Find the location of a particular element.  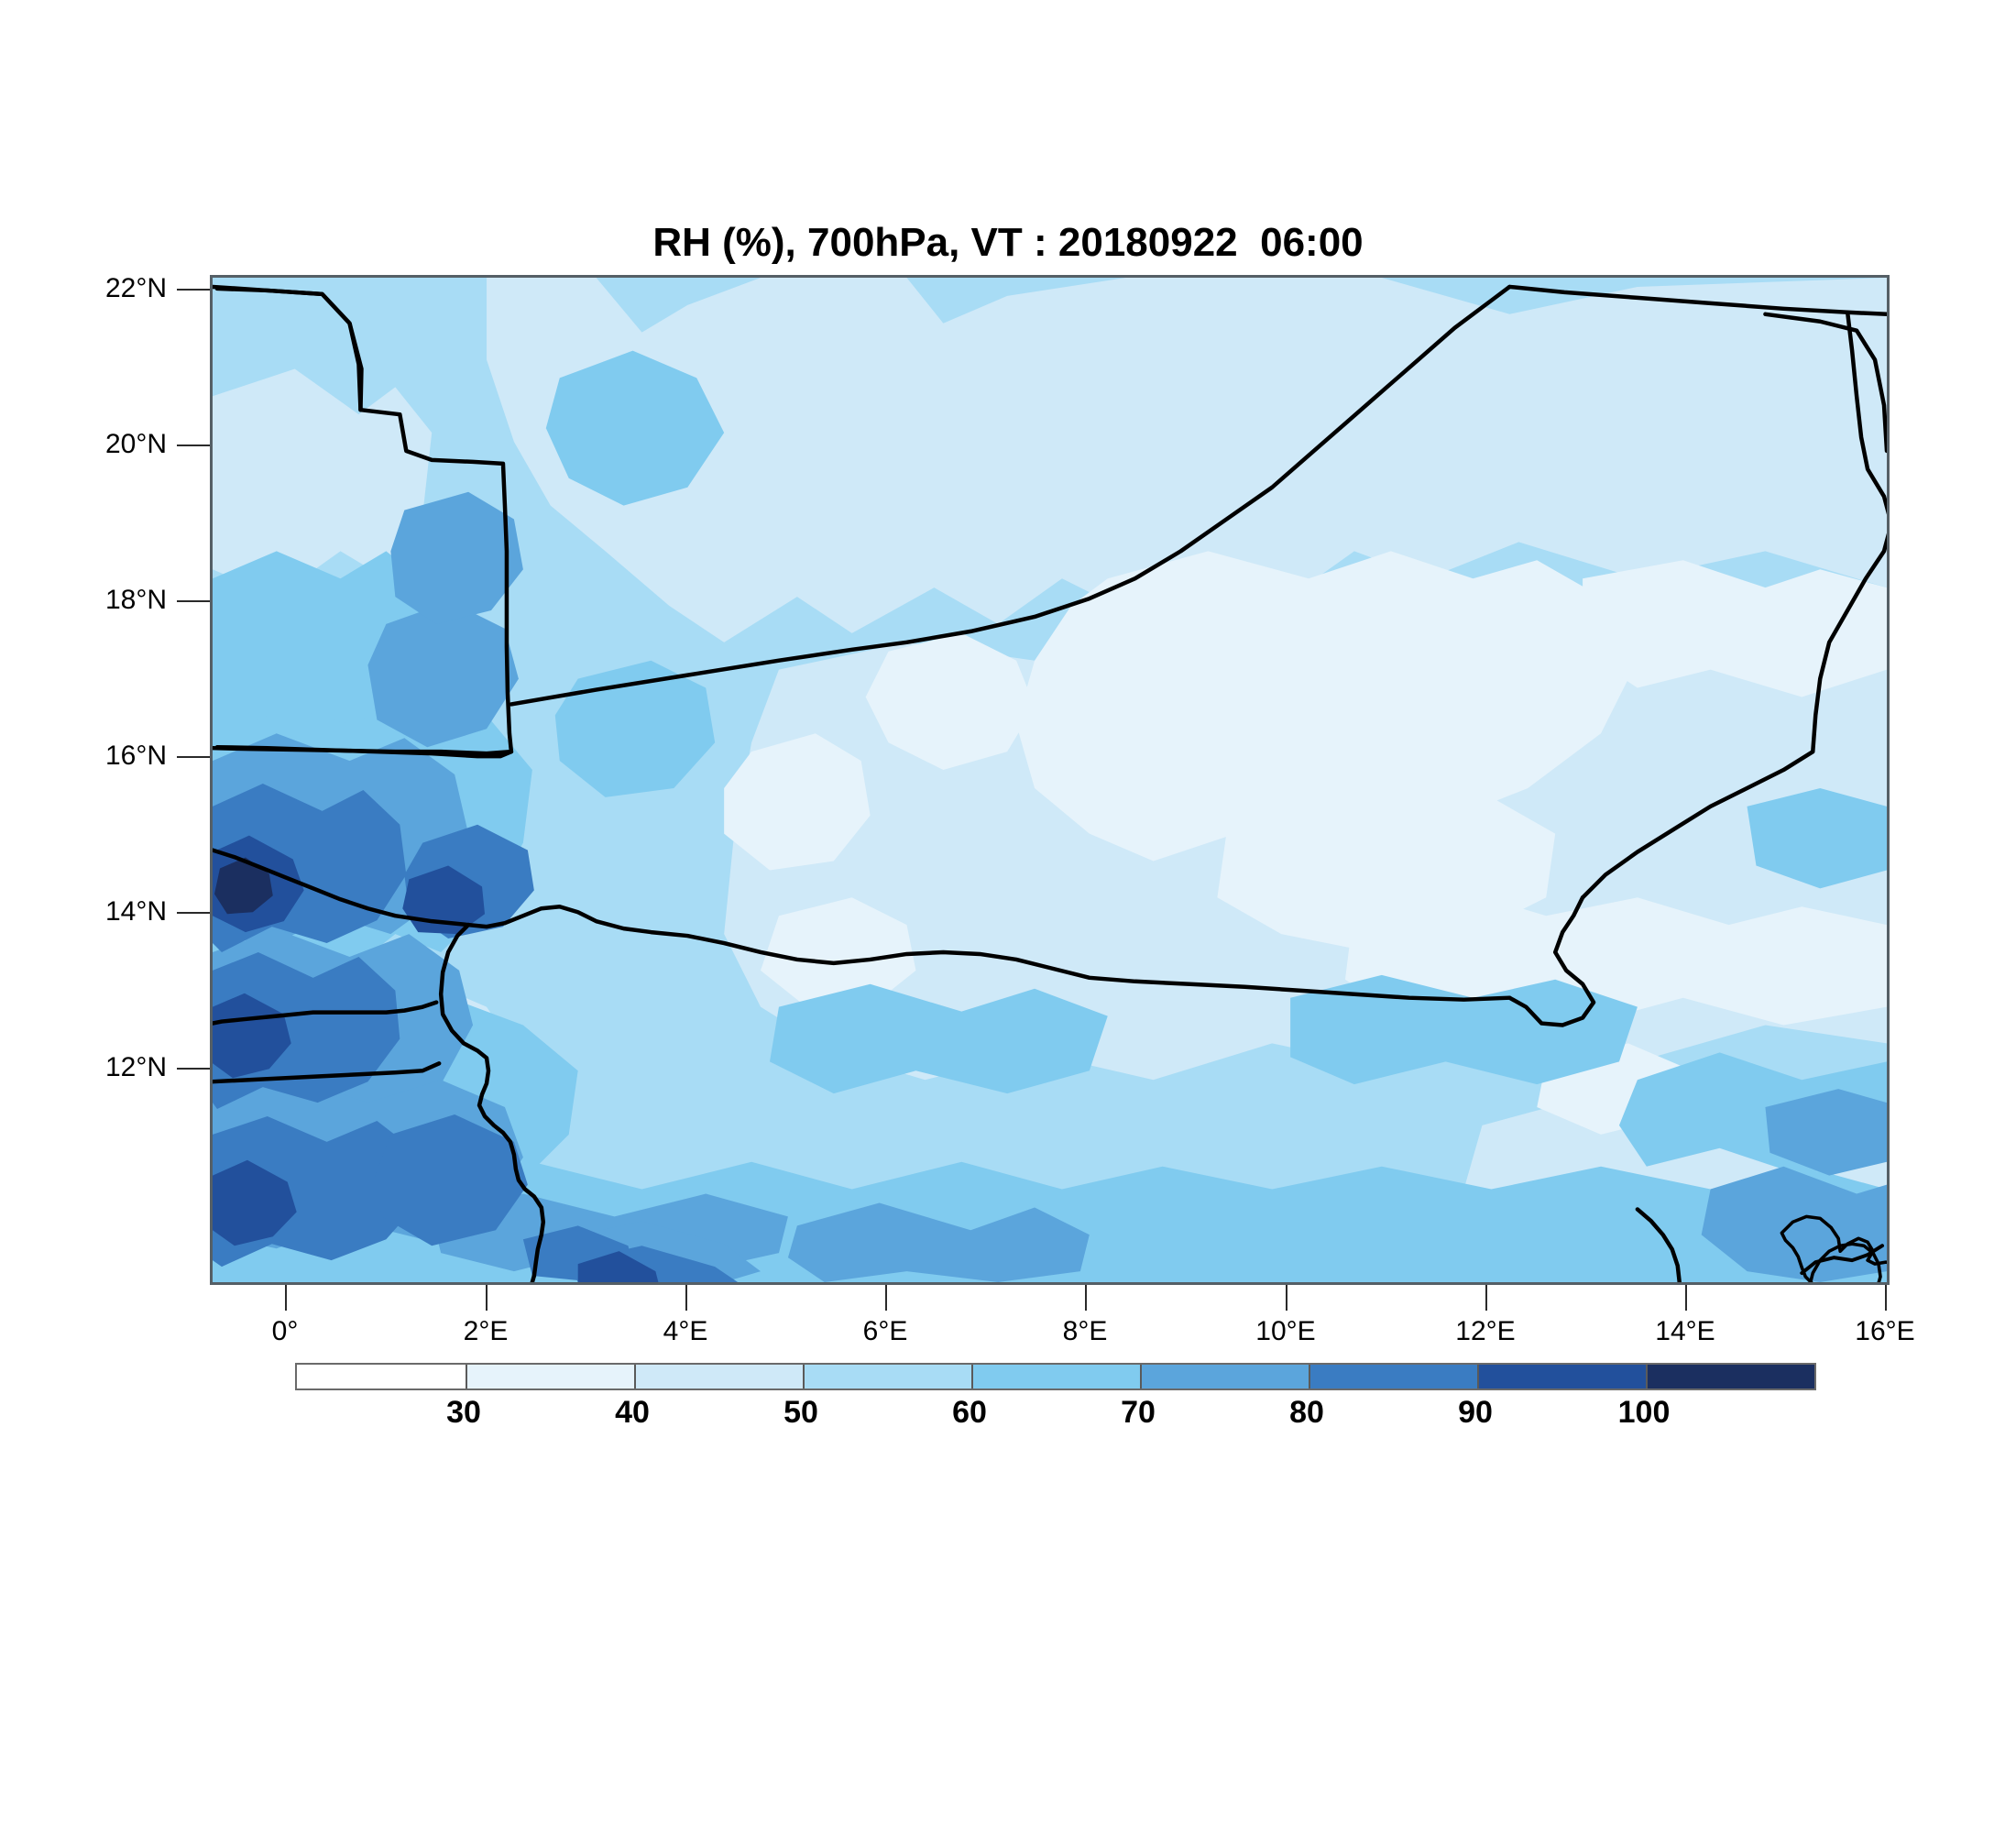

lat-label-22: 22°N is located at coordinates (135, 288).